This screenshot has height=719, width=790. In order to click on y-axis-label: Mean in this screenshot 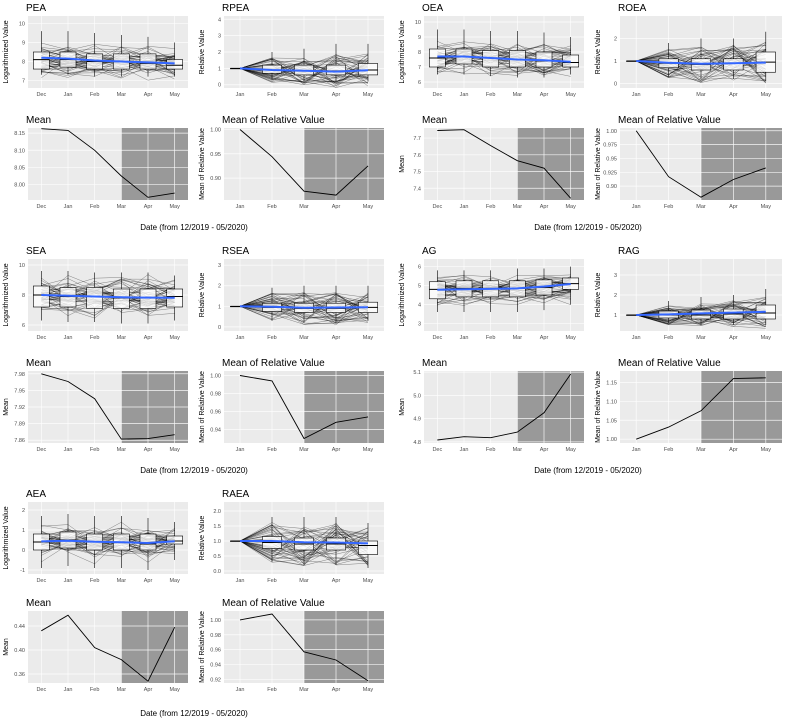, I will do `click(6, 647)`.